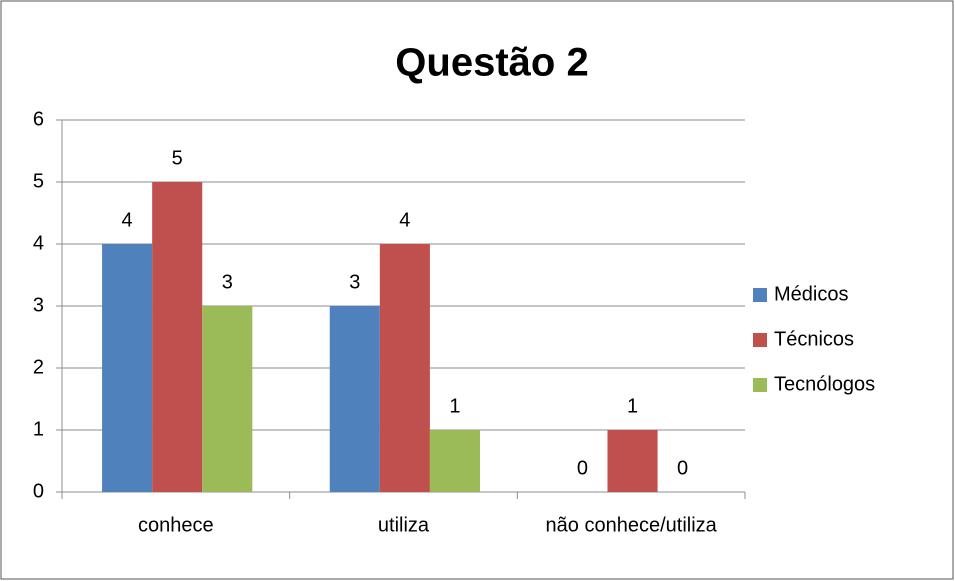  What do you see at coordinates (38, 243) in the screenshot?
I see `y-tick-label: 4` at bounding box center [38, 243].